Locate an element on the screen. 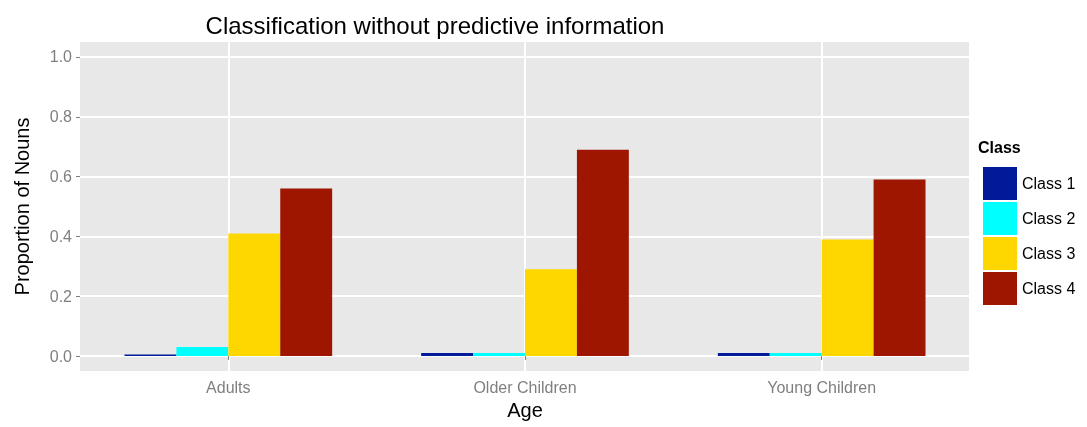 The image size is (1087, 427). legend-label: Class 3 is located at coordinates (1049, 253).